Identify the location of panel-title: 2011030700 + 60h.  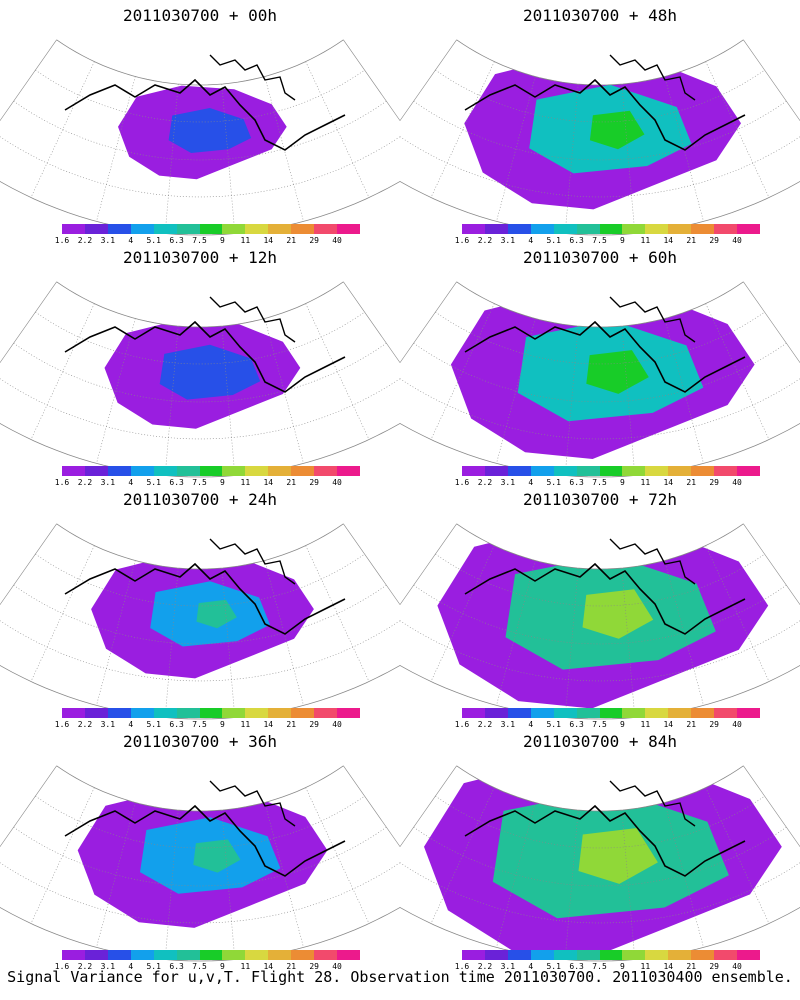
(600, 257).